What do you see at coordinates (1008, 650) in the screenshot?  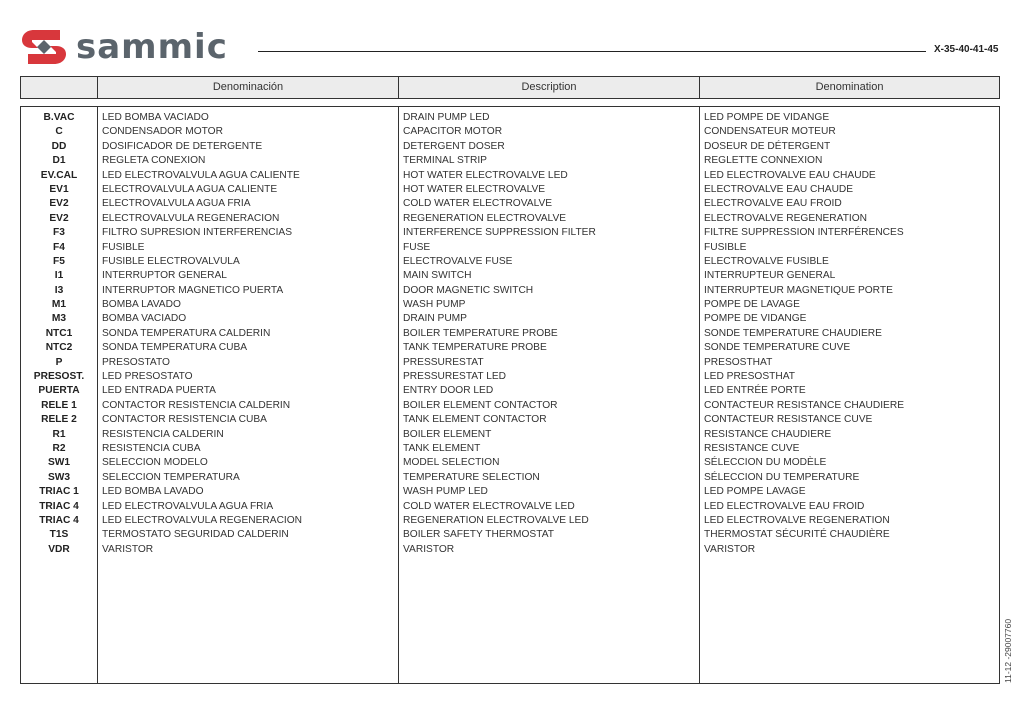 I see `side-reference: 11-12 -29007760` at bounding box center [1008, 650].